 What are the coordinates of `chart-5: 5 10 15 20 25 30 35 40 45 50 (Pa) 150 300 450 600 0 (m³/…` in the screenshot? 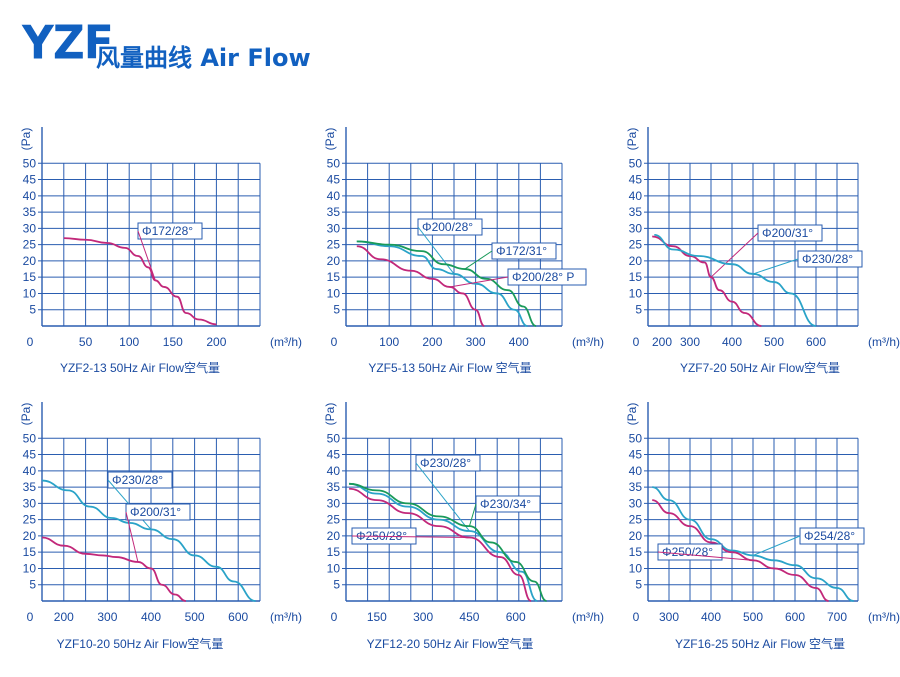 It's located at (463, 526).